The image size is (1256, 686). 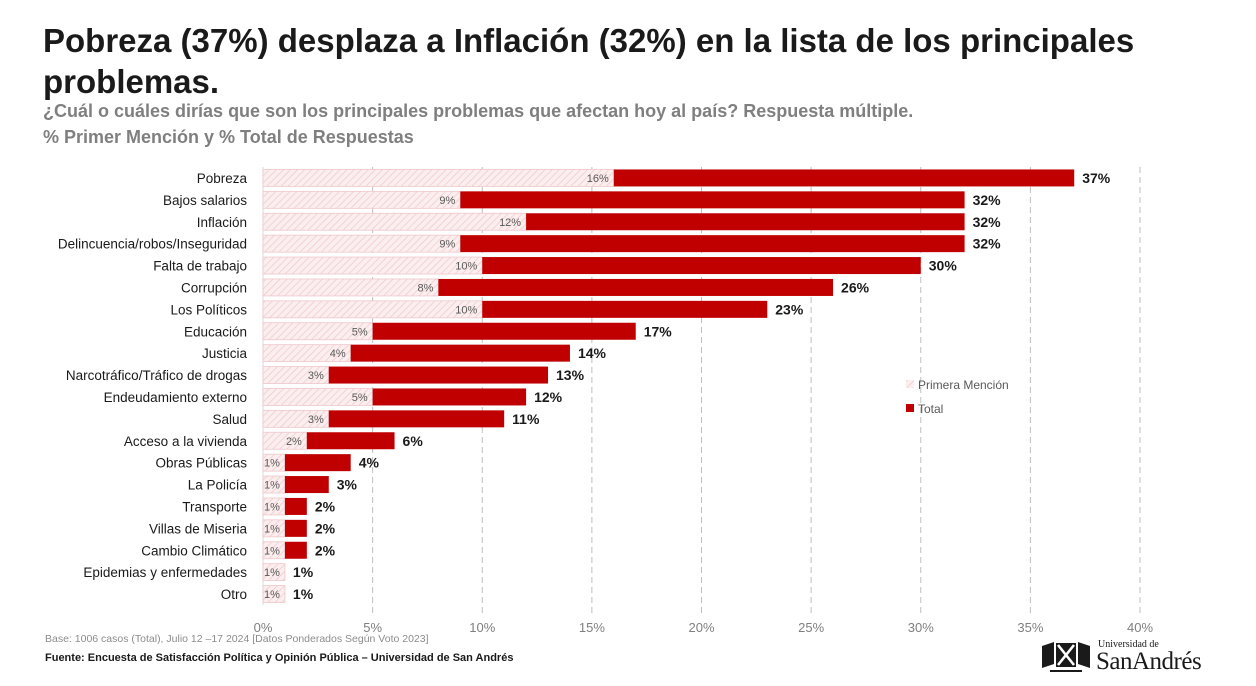 I want to click on total-label: 12%, so click(x=548, y=397).